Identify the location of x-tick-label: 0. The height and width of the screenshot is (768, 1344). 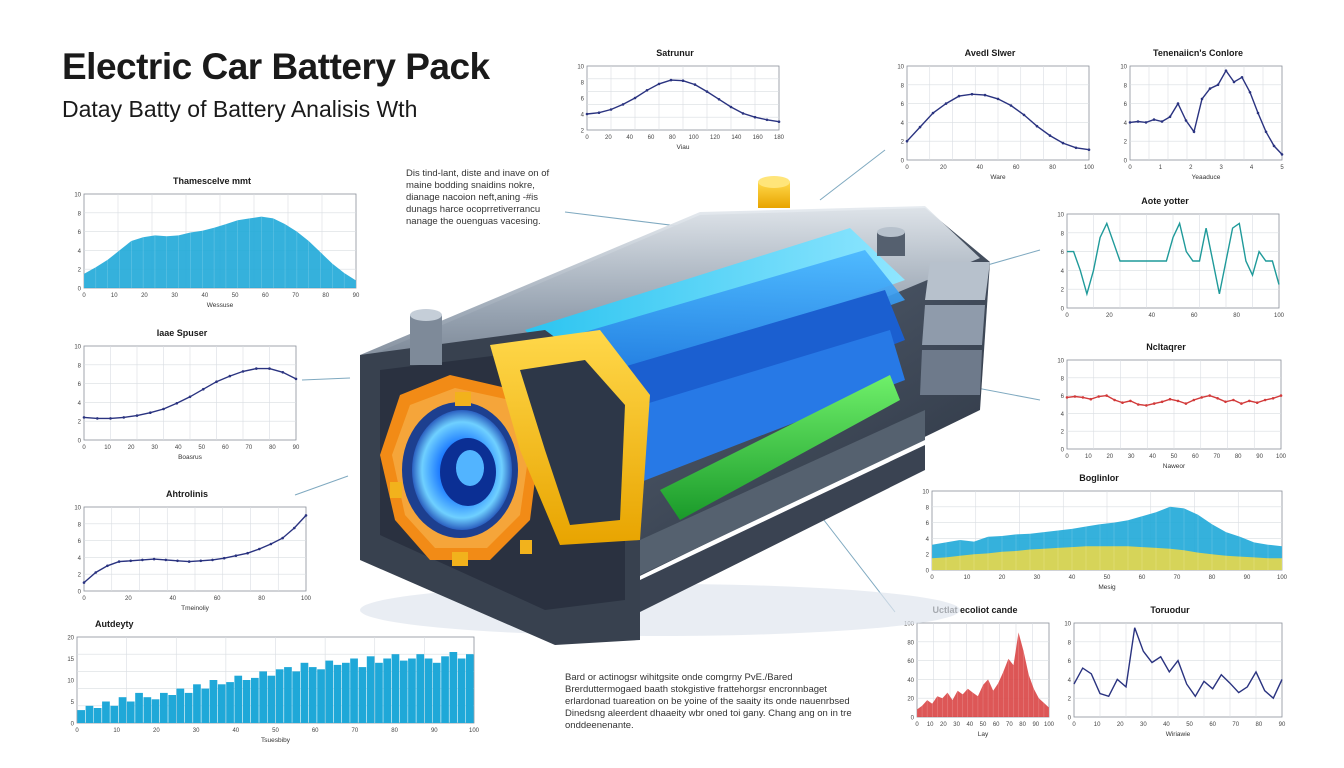
(1130, 168).